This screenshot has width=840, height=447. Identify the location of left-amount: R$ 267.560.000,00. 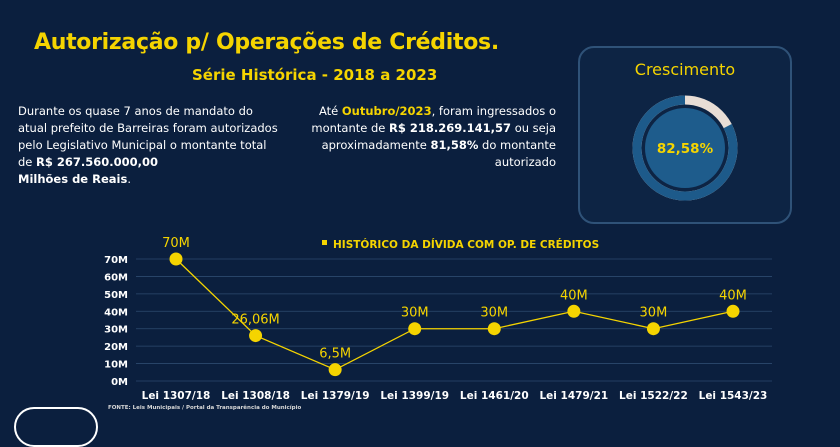
(97, 162).